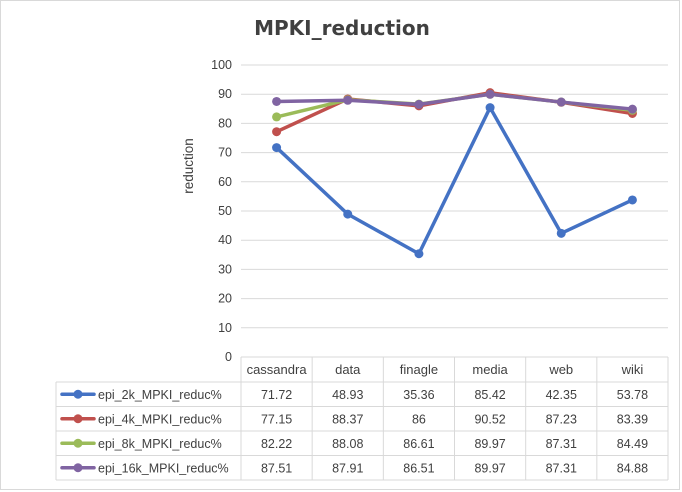  Describe the element at coordinates (276, 395) in the screenshot. I see `data-label-s0-cassandra: 71.72` at that location.